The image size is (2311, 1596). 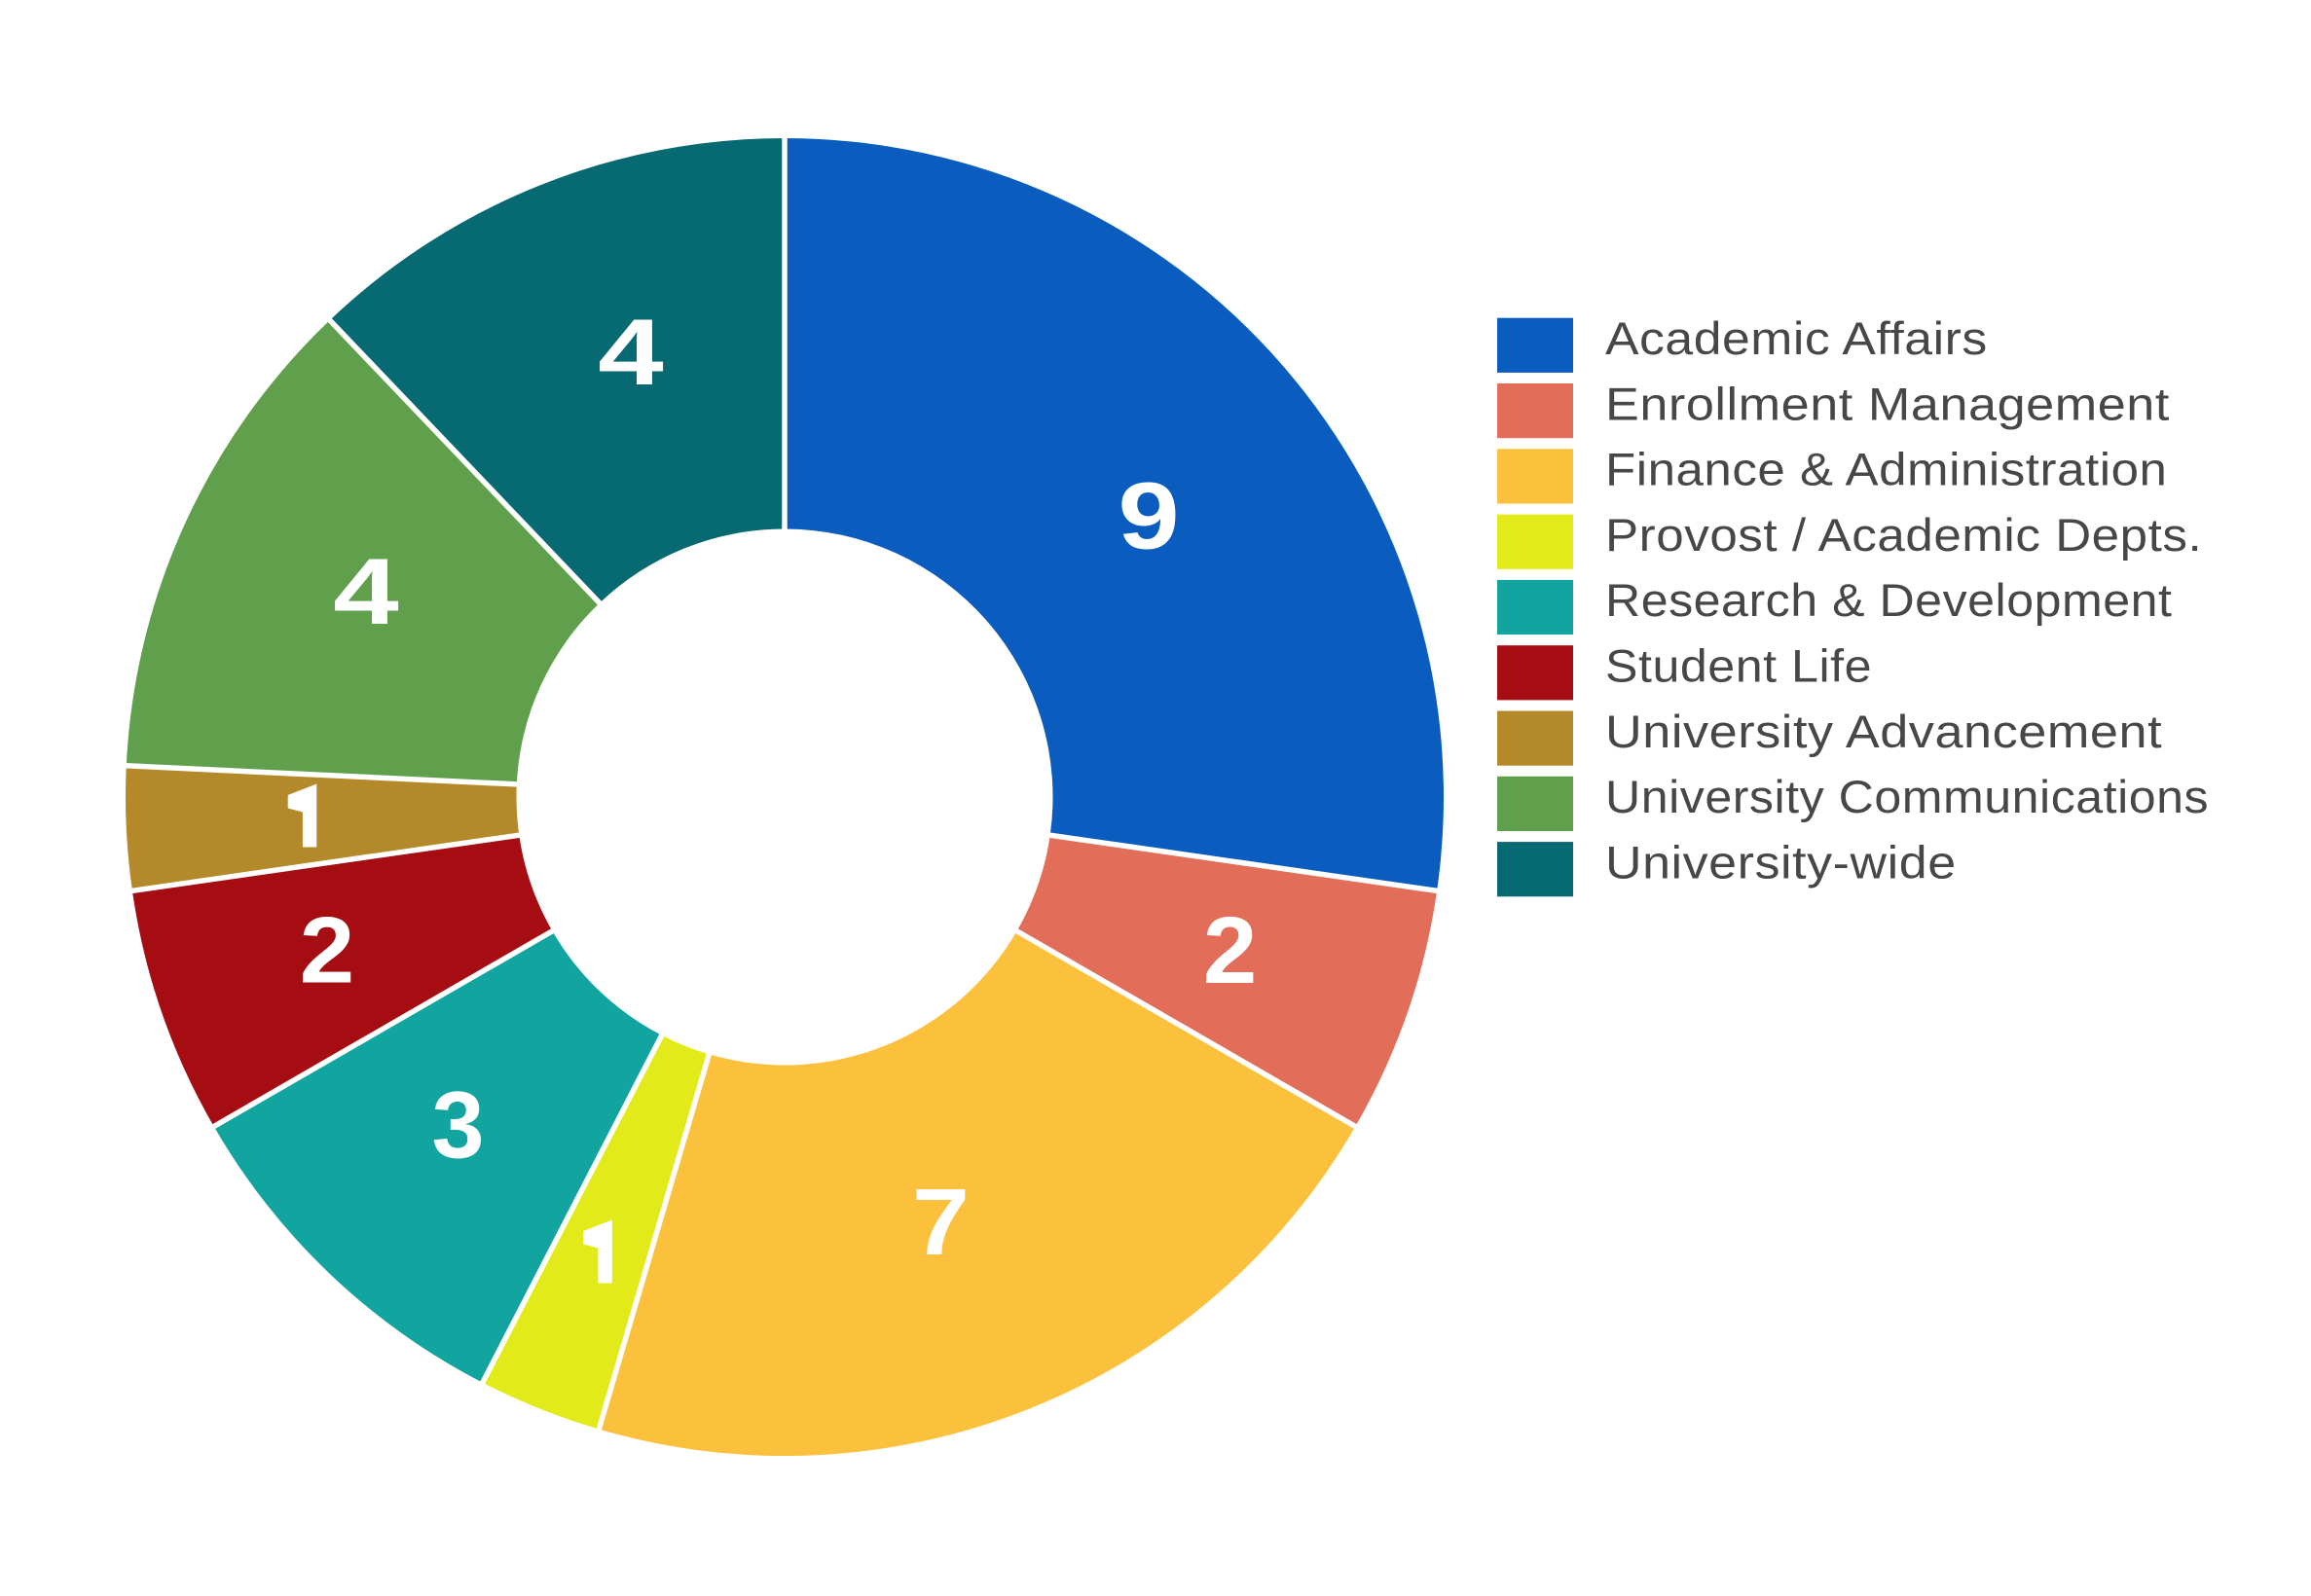 I want to click on svg-text: 7, so click(x=941, y=1222).